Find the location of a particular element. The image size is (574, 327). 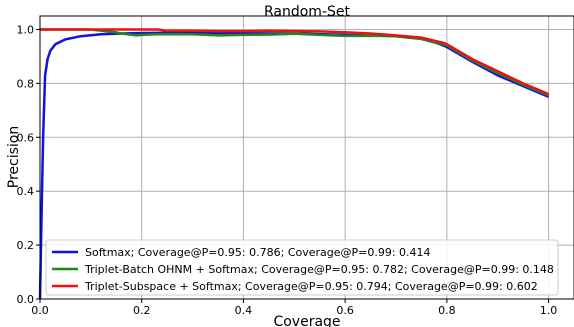

x-tick-label: 0.8 is located at coordinates (447, 310).